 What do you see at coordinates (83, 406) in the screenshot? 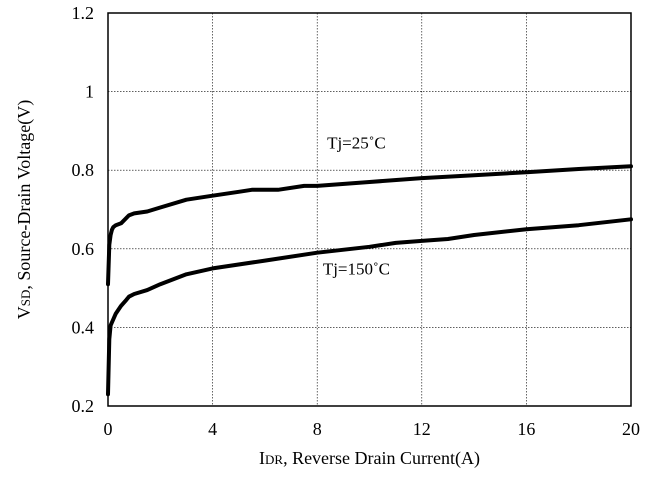
I see `y-tick-label: 0.2` at bounding box center [83, 406].